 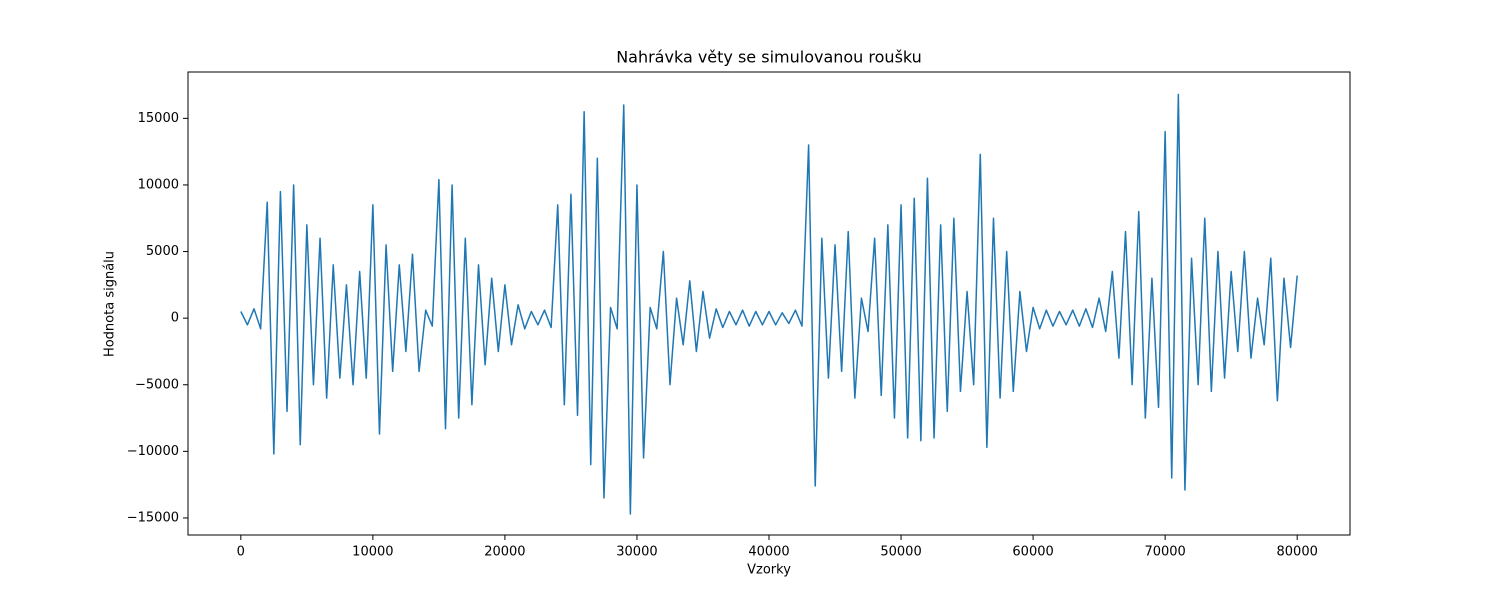 I want to click on x-tick-label: 80000, so click(x=1297, y=552).